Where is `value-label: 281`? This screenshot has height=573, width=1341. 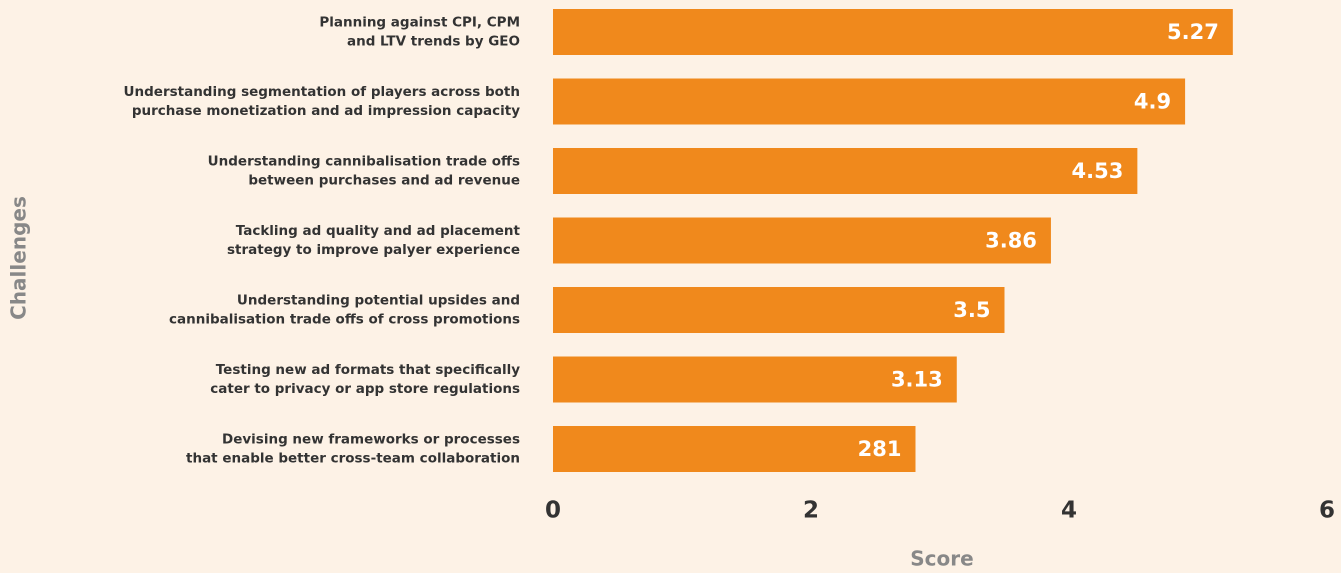 value-label: 281 is located at coordinates (880, 449).